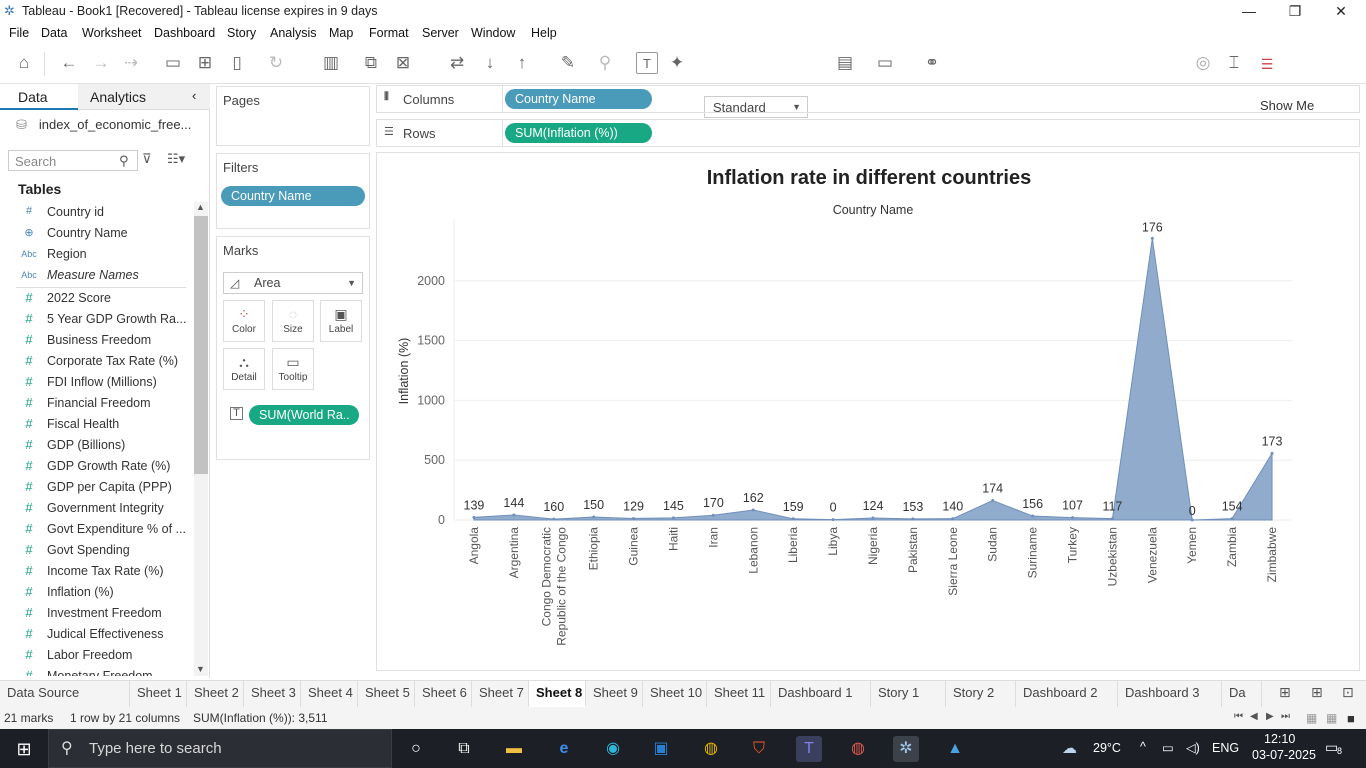  What do you see at coordinates (54, 33) in the screenshot?
I see `menu-data: Data` at bounding box center [54, 33].